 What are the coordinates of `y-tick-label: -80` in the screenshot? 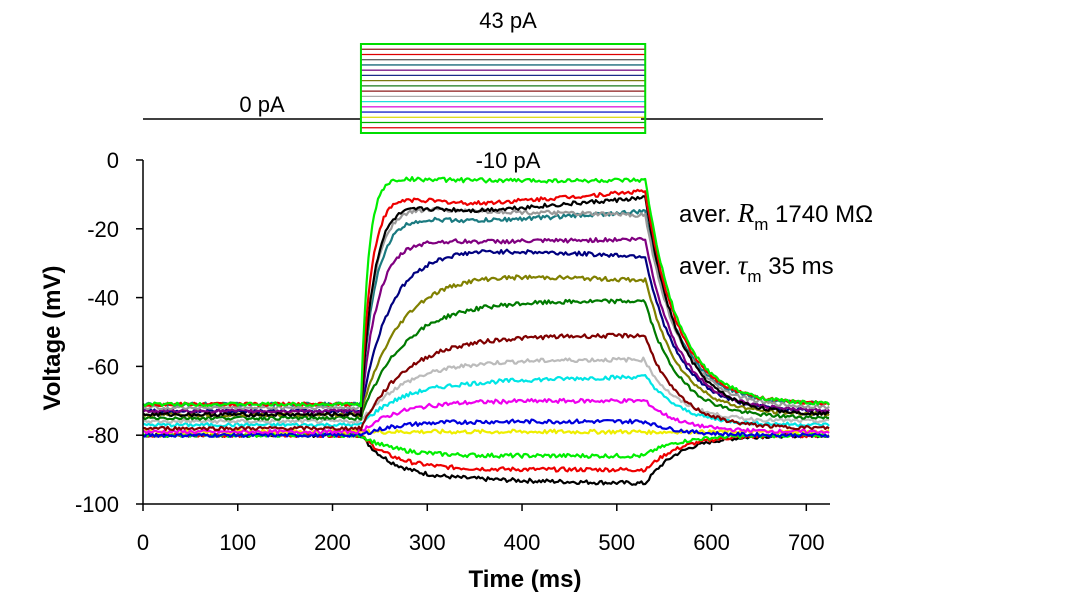 It's located at (103, 435).